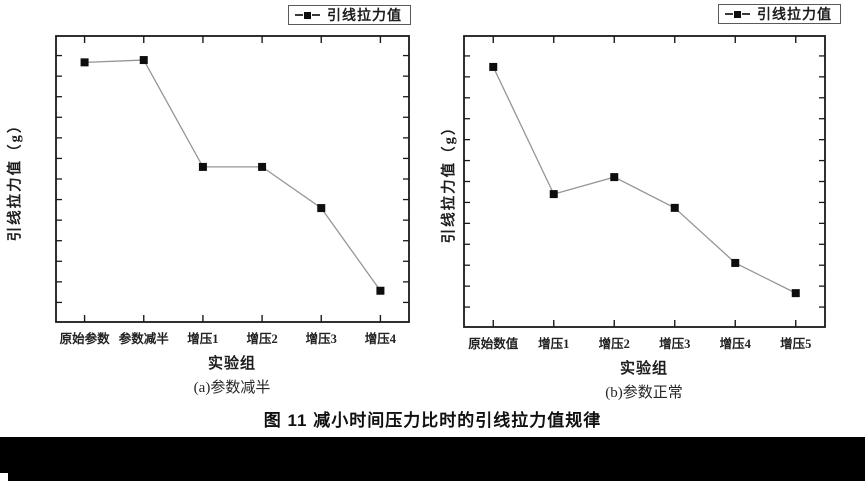  What do you see at coordinates (232, 388) in the screenshot?
I see `panel-subtitle-left: (a)参数减半` at bounding box center [232, 388].